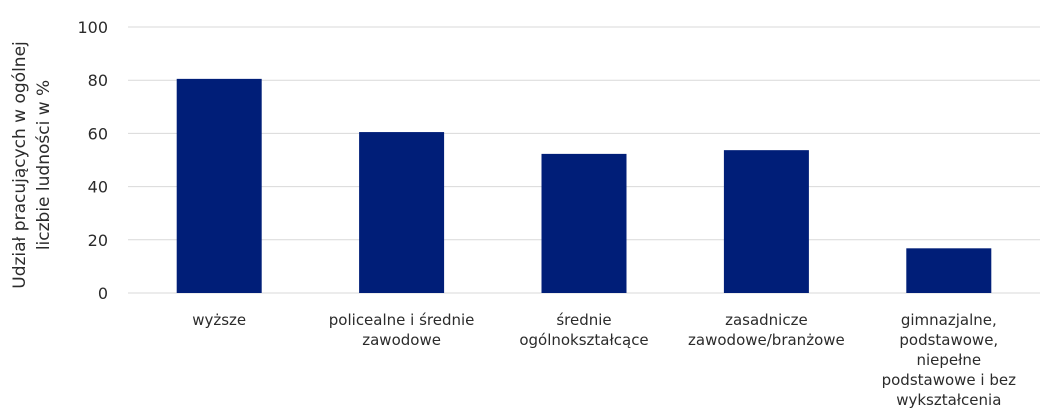  What do you see at coordinates (583, 320) in the screenshot?
I see `x-category-label-line: średnie` at bounding box center [583, 320].